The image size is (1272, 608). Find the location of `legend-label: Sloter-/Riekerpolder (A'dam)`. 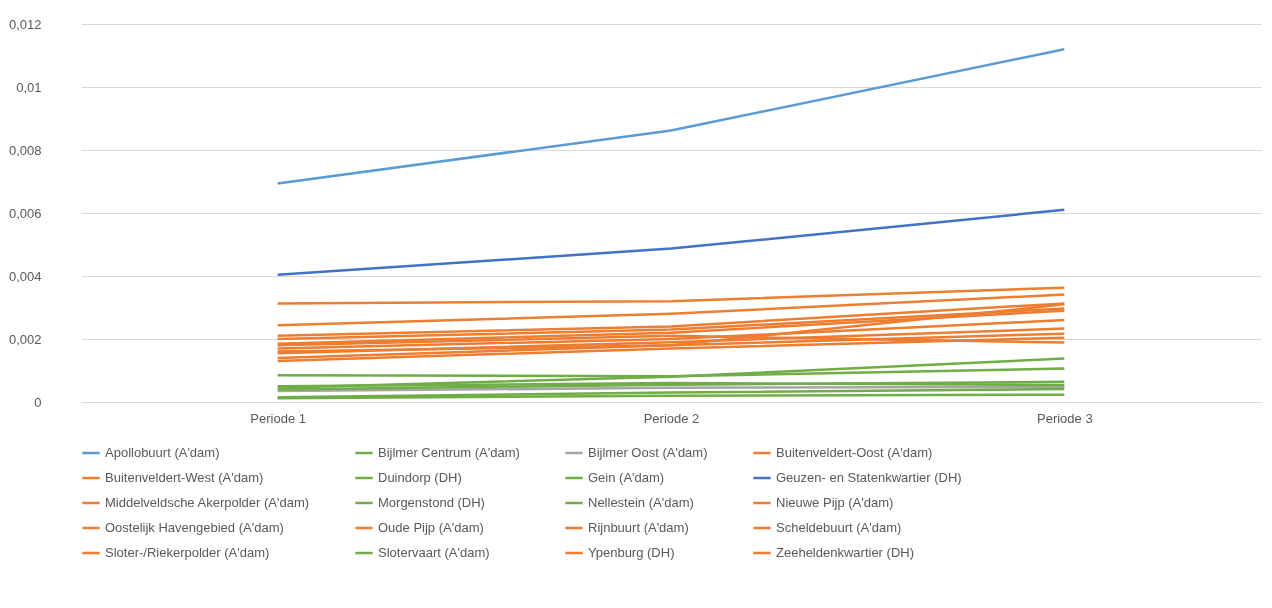

legend-label: Sloter-/Riekerpolder (A'dam) is located at coordinates (187, 552).